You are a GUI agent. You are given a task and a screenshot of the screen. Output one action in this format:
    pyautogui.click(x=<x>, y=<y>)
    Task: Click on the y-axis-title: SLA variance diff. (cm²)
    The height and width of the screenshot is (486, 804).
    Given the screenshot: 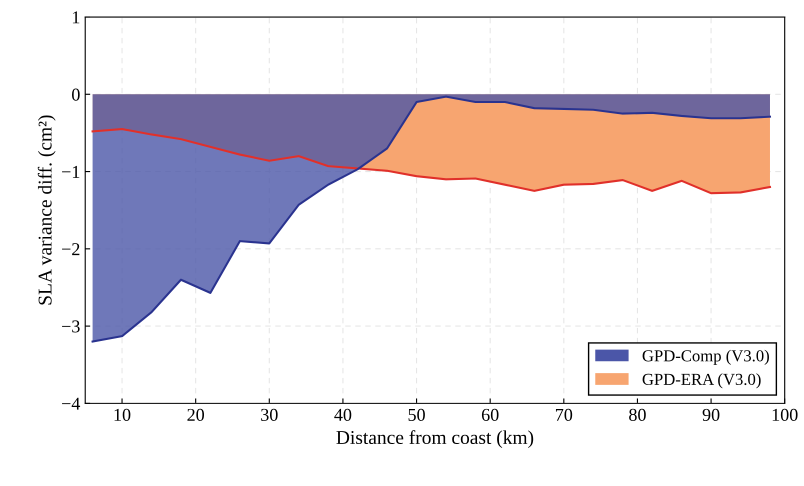 What is the action you would take?
    pyautogui.click(x=47, y=210)
    